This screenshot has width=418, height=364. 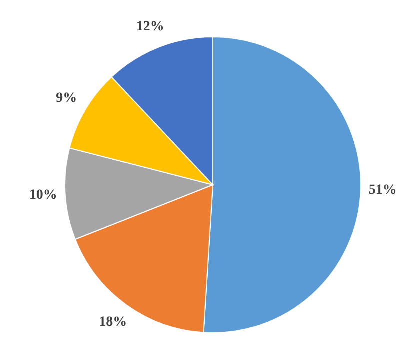 I want to click on data-label: 18%, so click(x=113, y=322).